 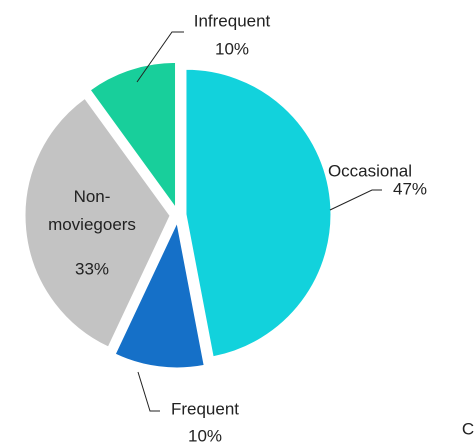 What do you see at coordinates (92, 268) in the screenshot?
I see `value-label: 33%` at bounding box center [92, 268].